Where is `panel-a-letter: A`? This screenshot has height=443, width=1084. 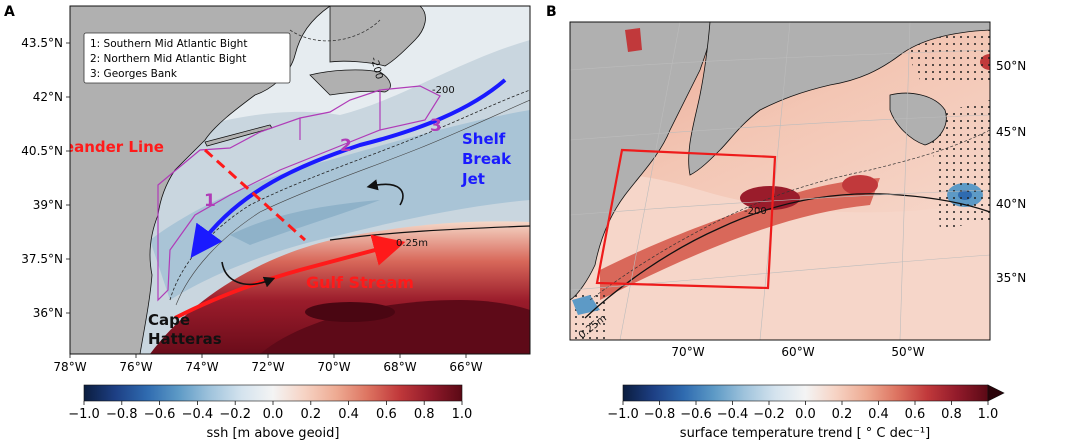
panel-a-letter: A is located at coordinates (9, 12).